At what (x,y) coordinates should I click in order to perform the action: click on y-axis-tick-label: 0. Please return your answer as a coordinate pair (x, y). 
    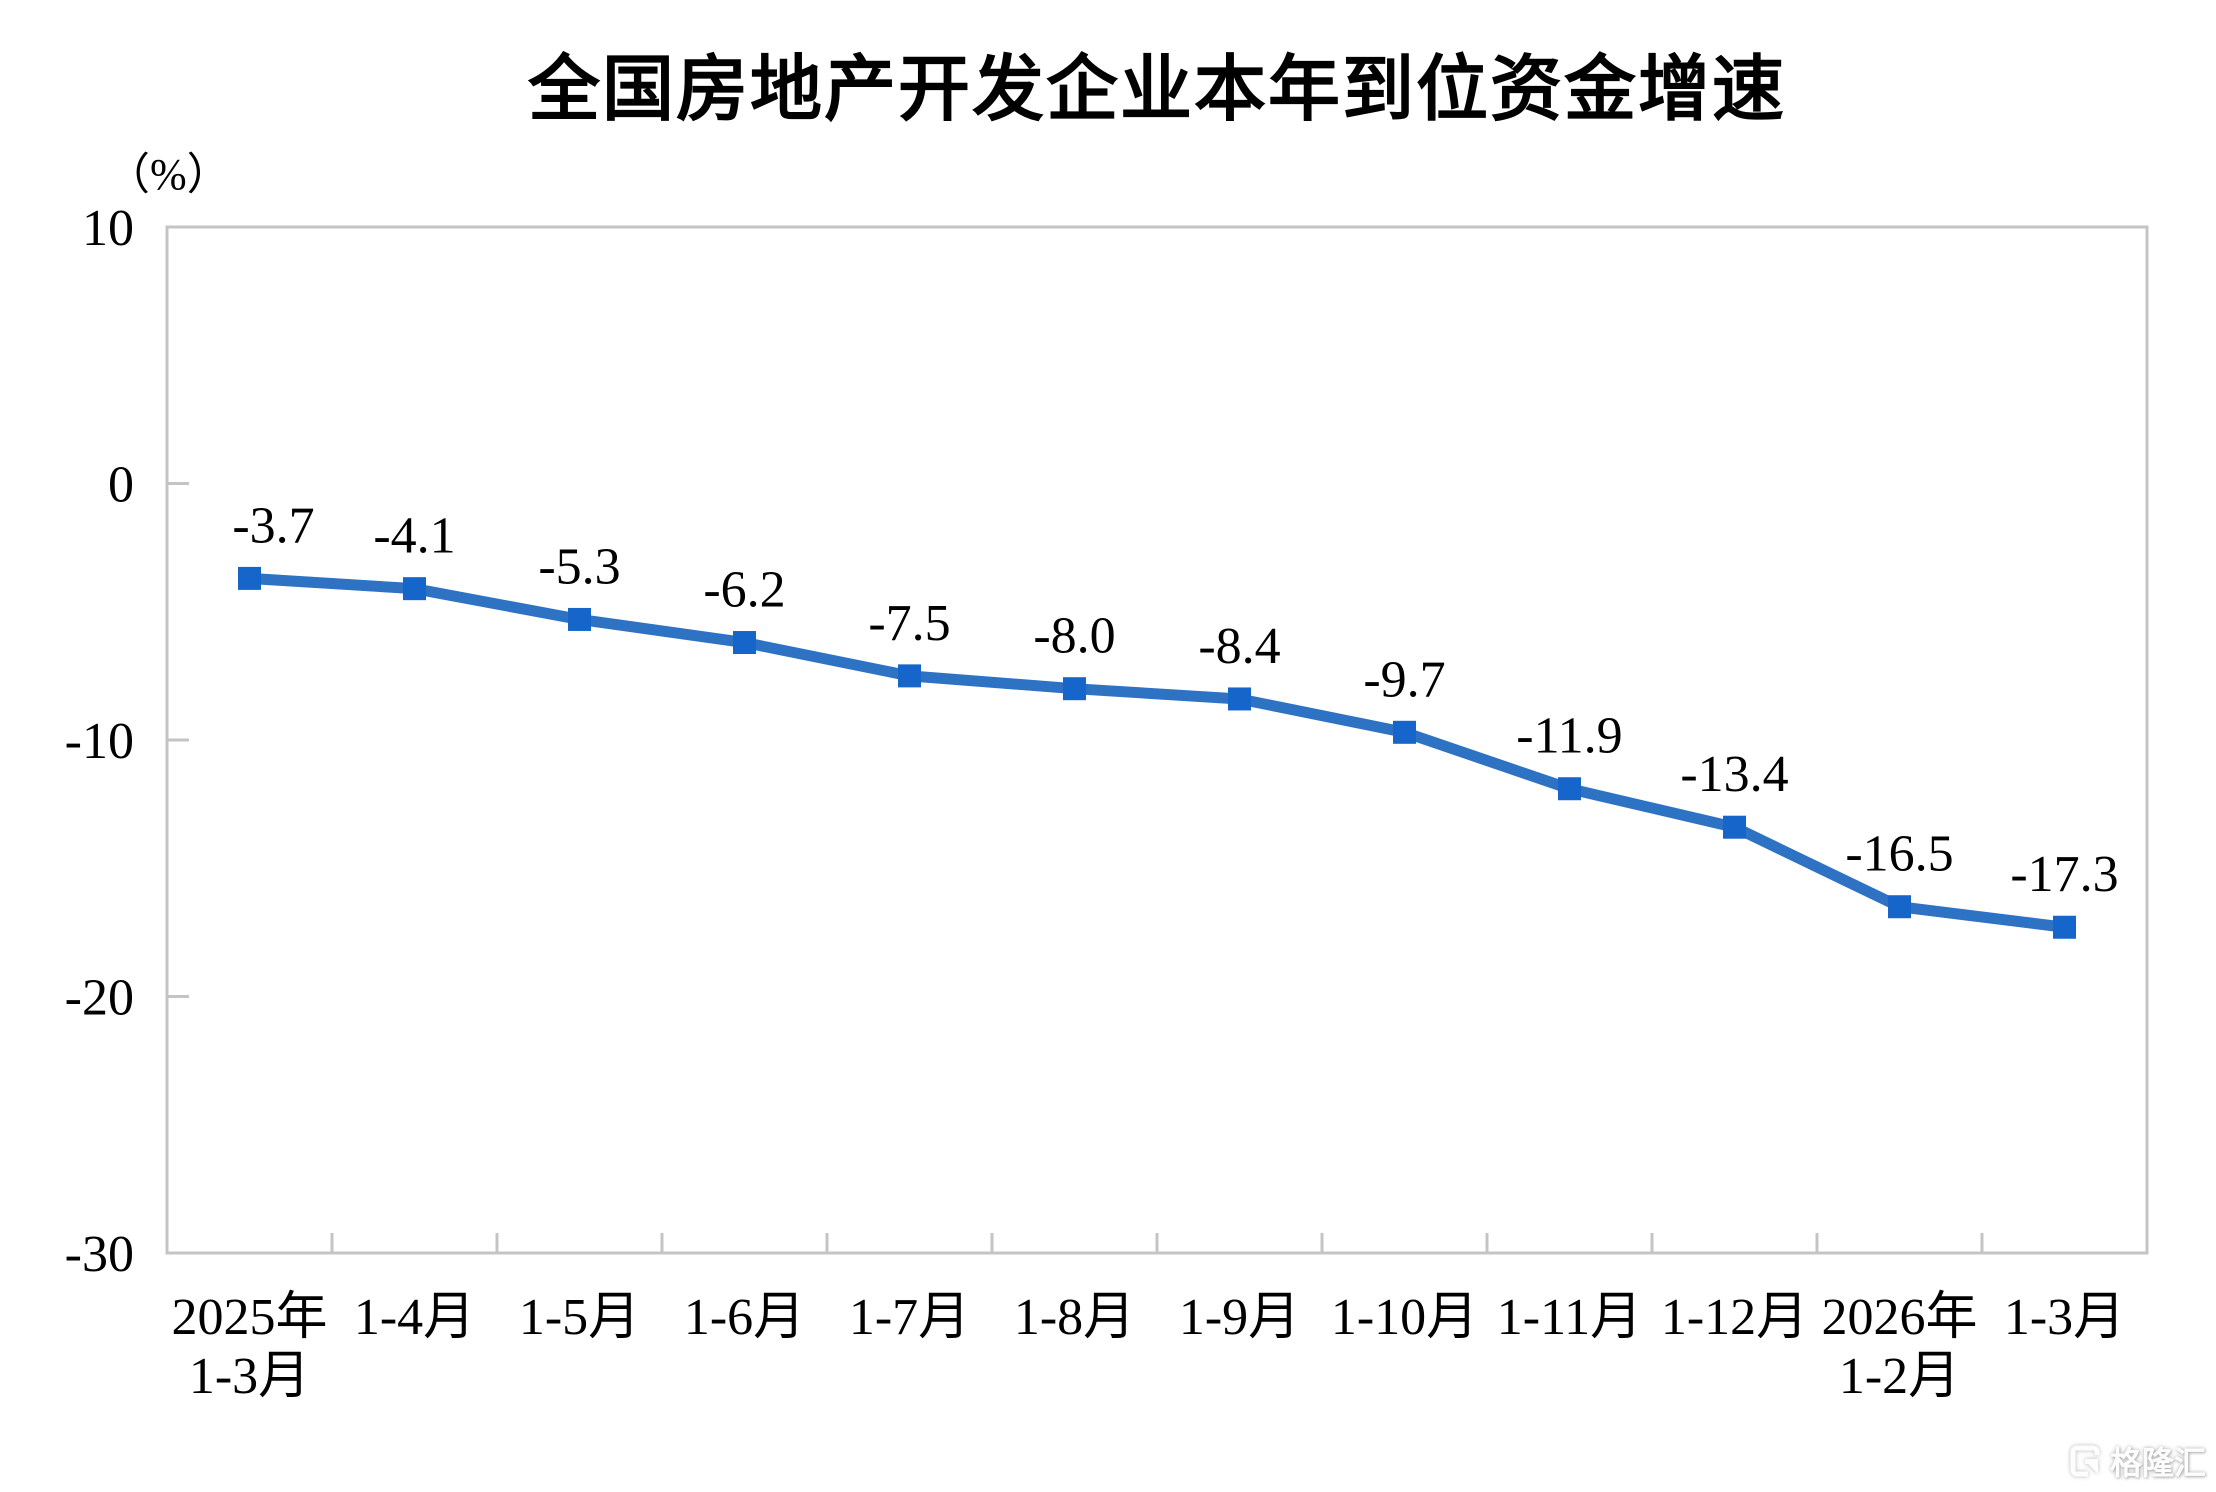
    Looking at the image, I should click on (121, 485).